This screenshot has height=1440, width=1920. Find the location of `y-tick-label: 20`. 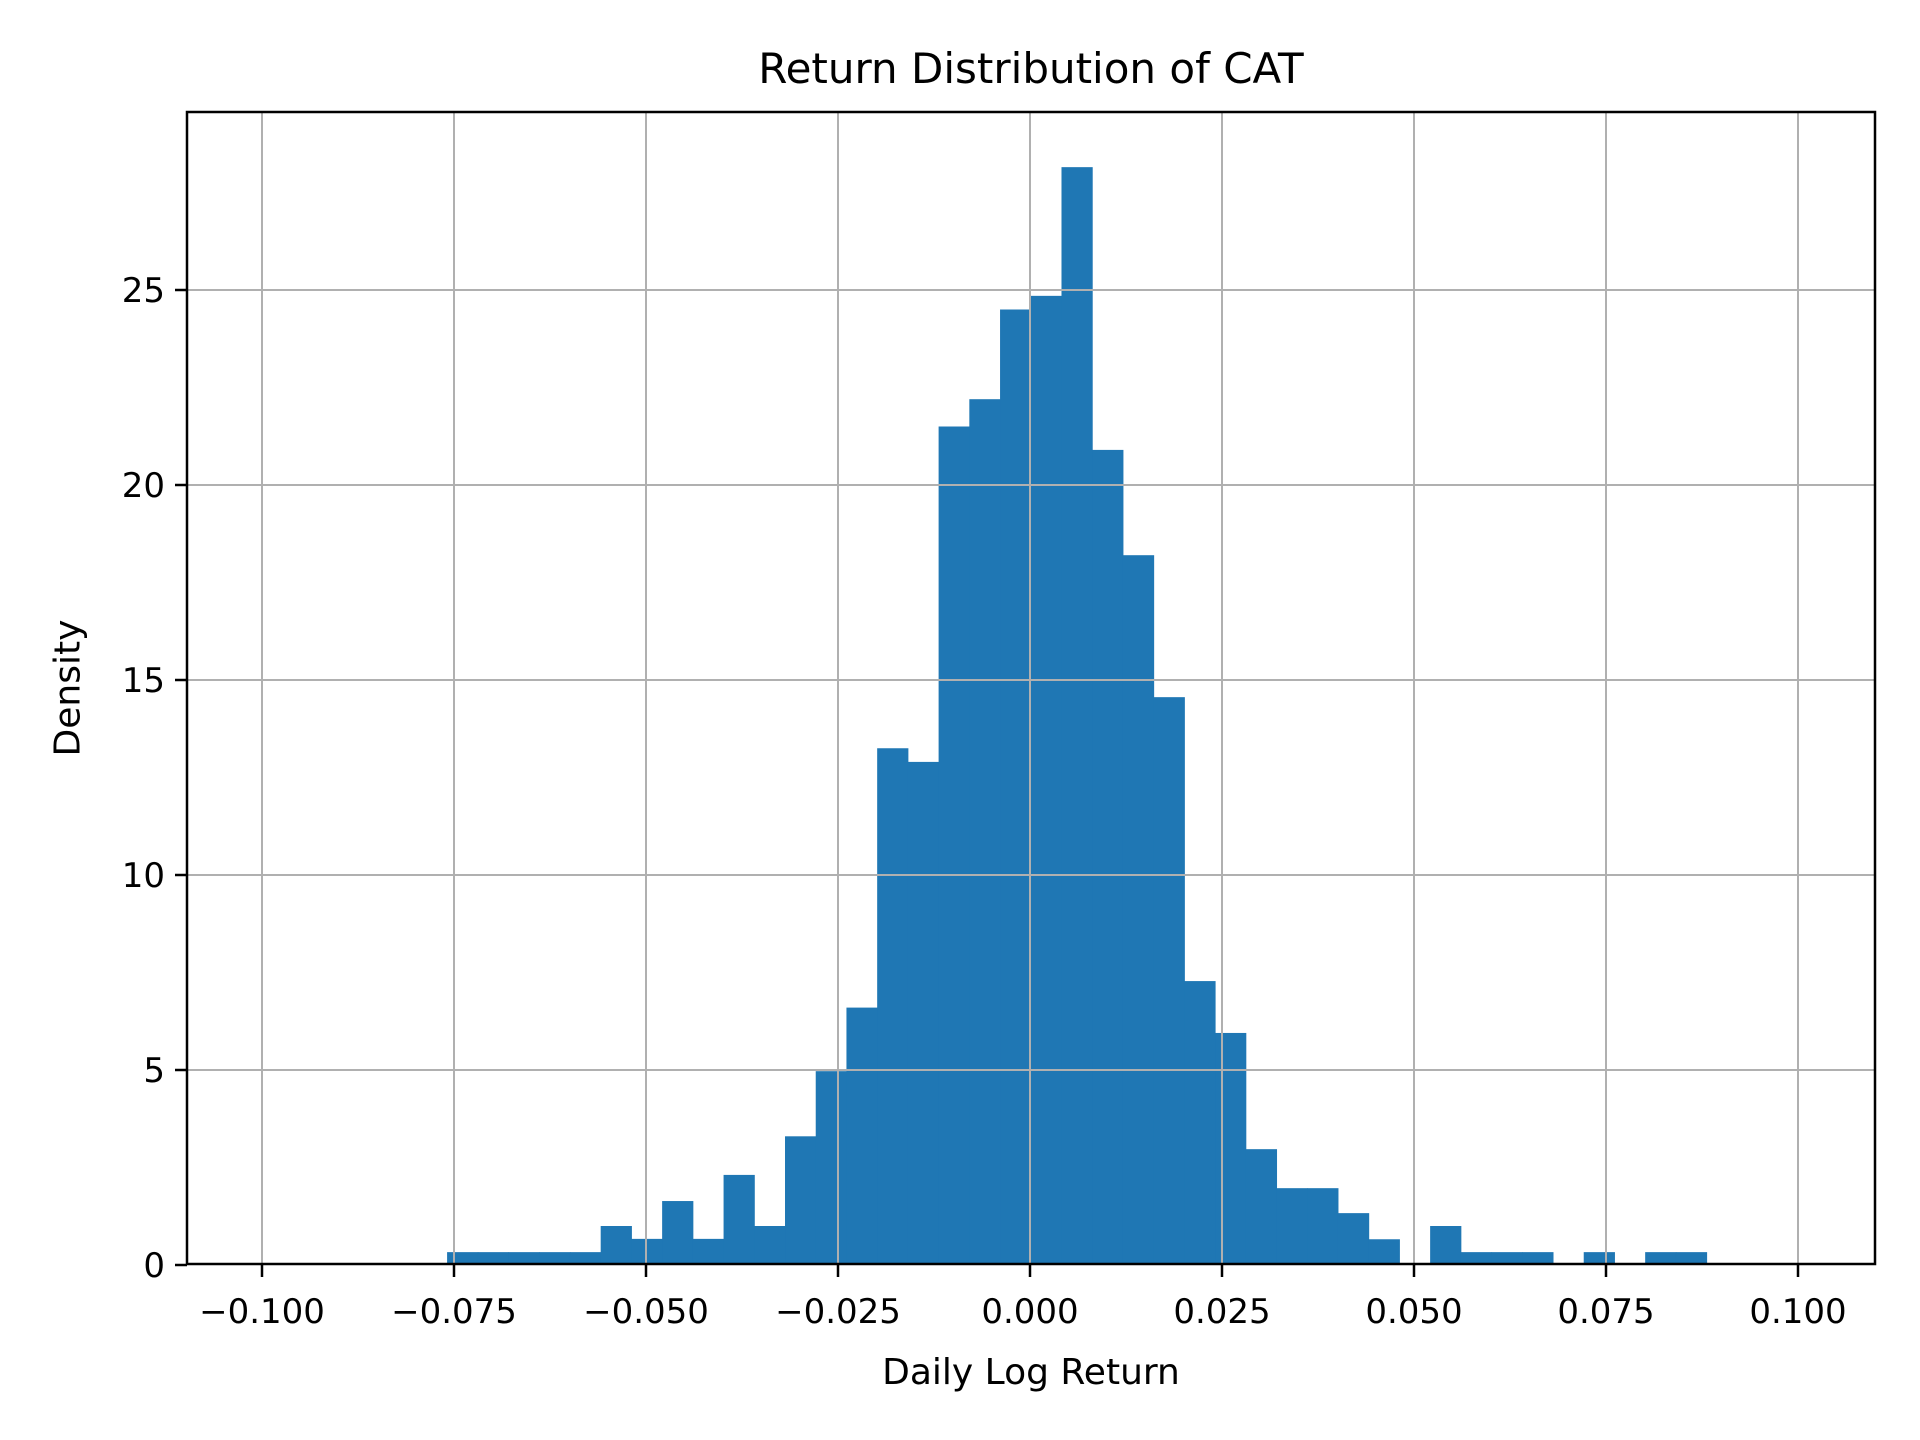

y-tick-label: 20 is located at coordinates (143, 486).